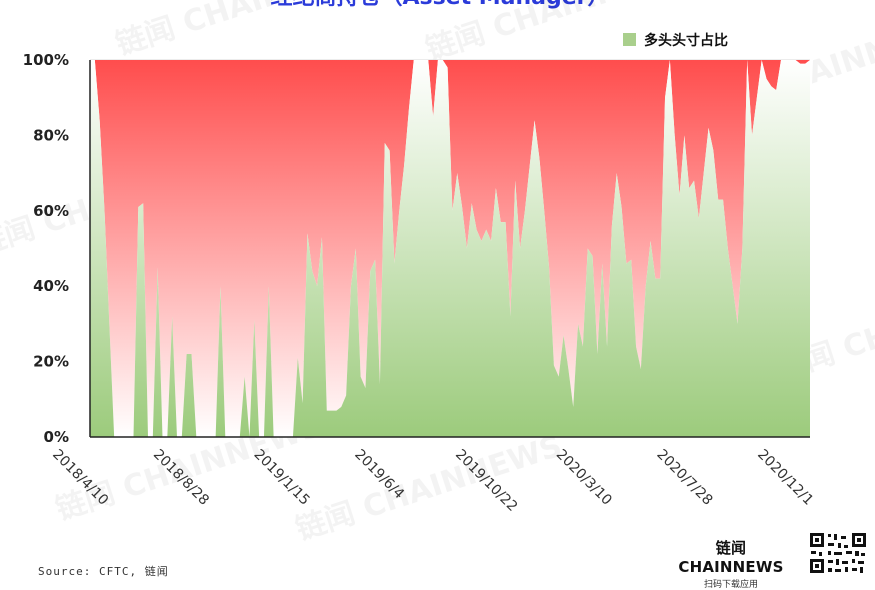 The height and width of the screenshot is (590, 875). What do you see at coordinates (838, 553) in the screenshot?
I see `qr-code-icon` at bounding box center [838, 553].